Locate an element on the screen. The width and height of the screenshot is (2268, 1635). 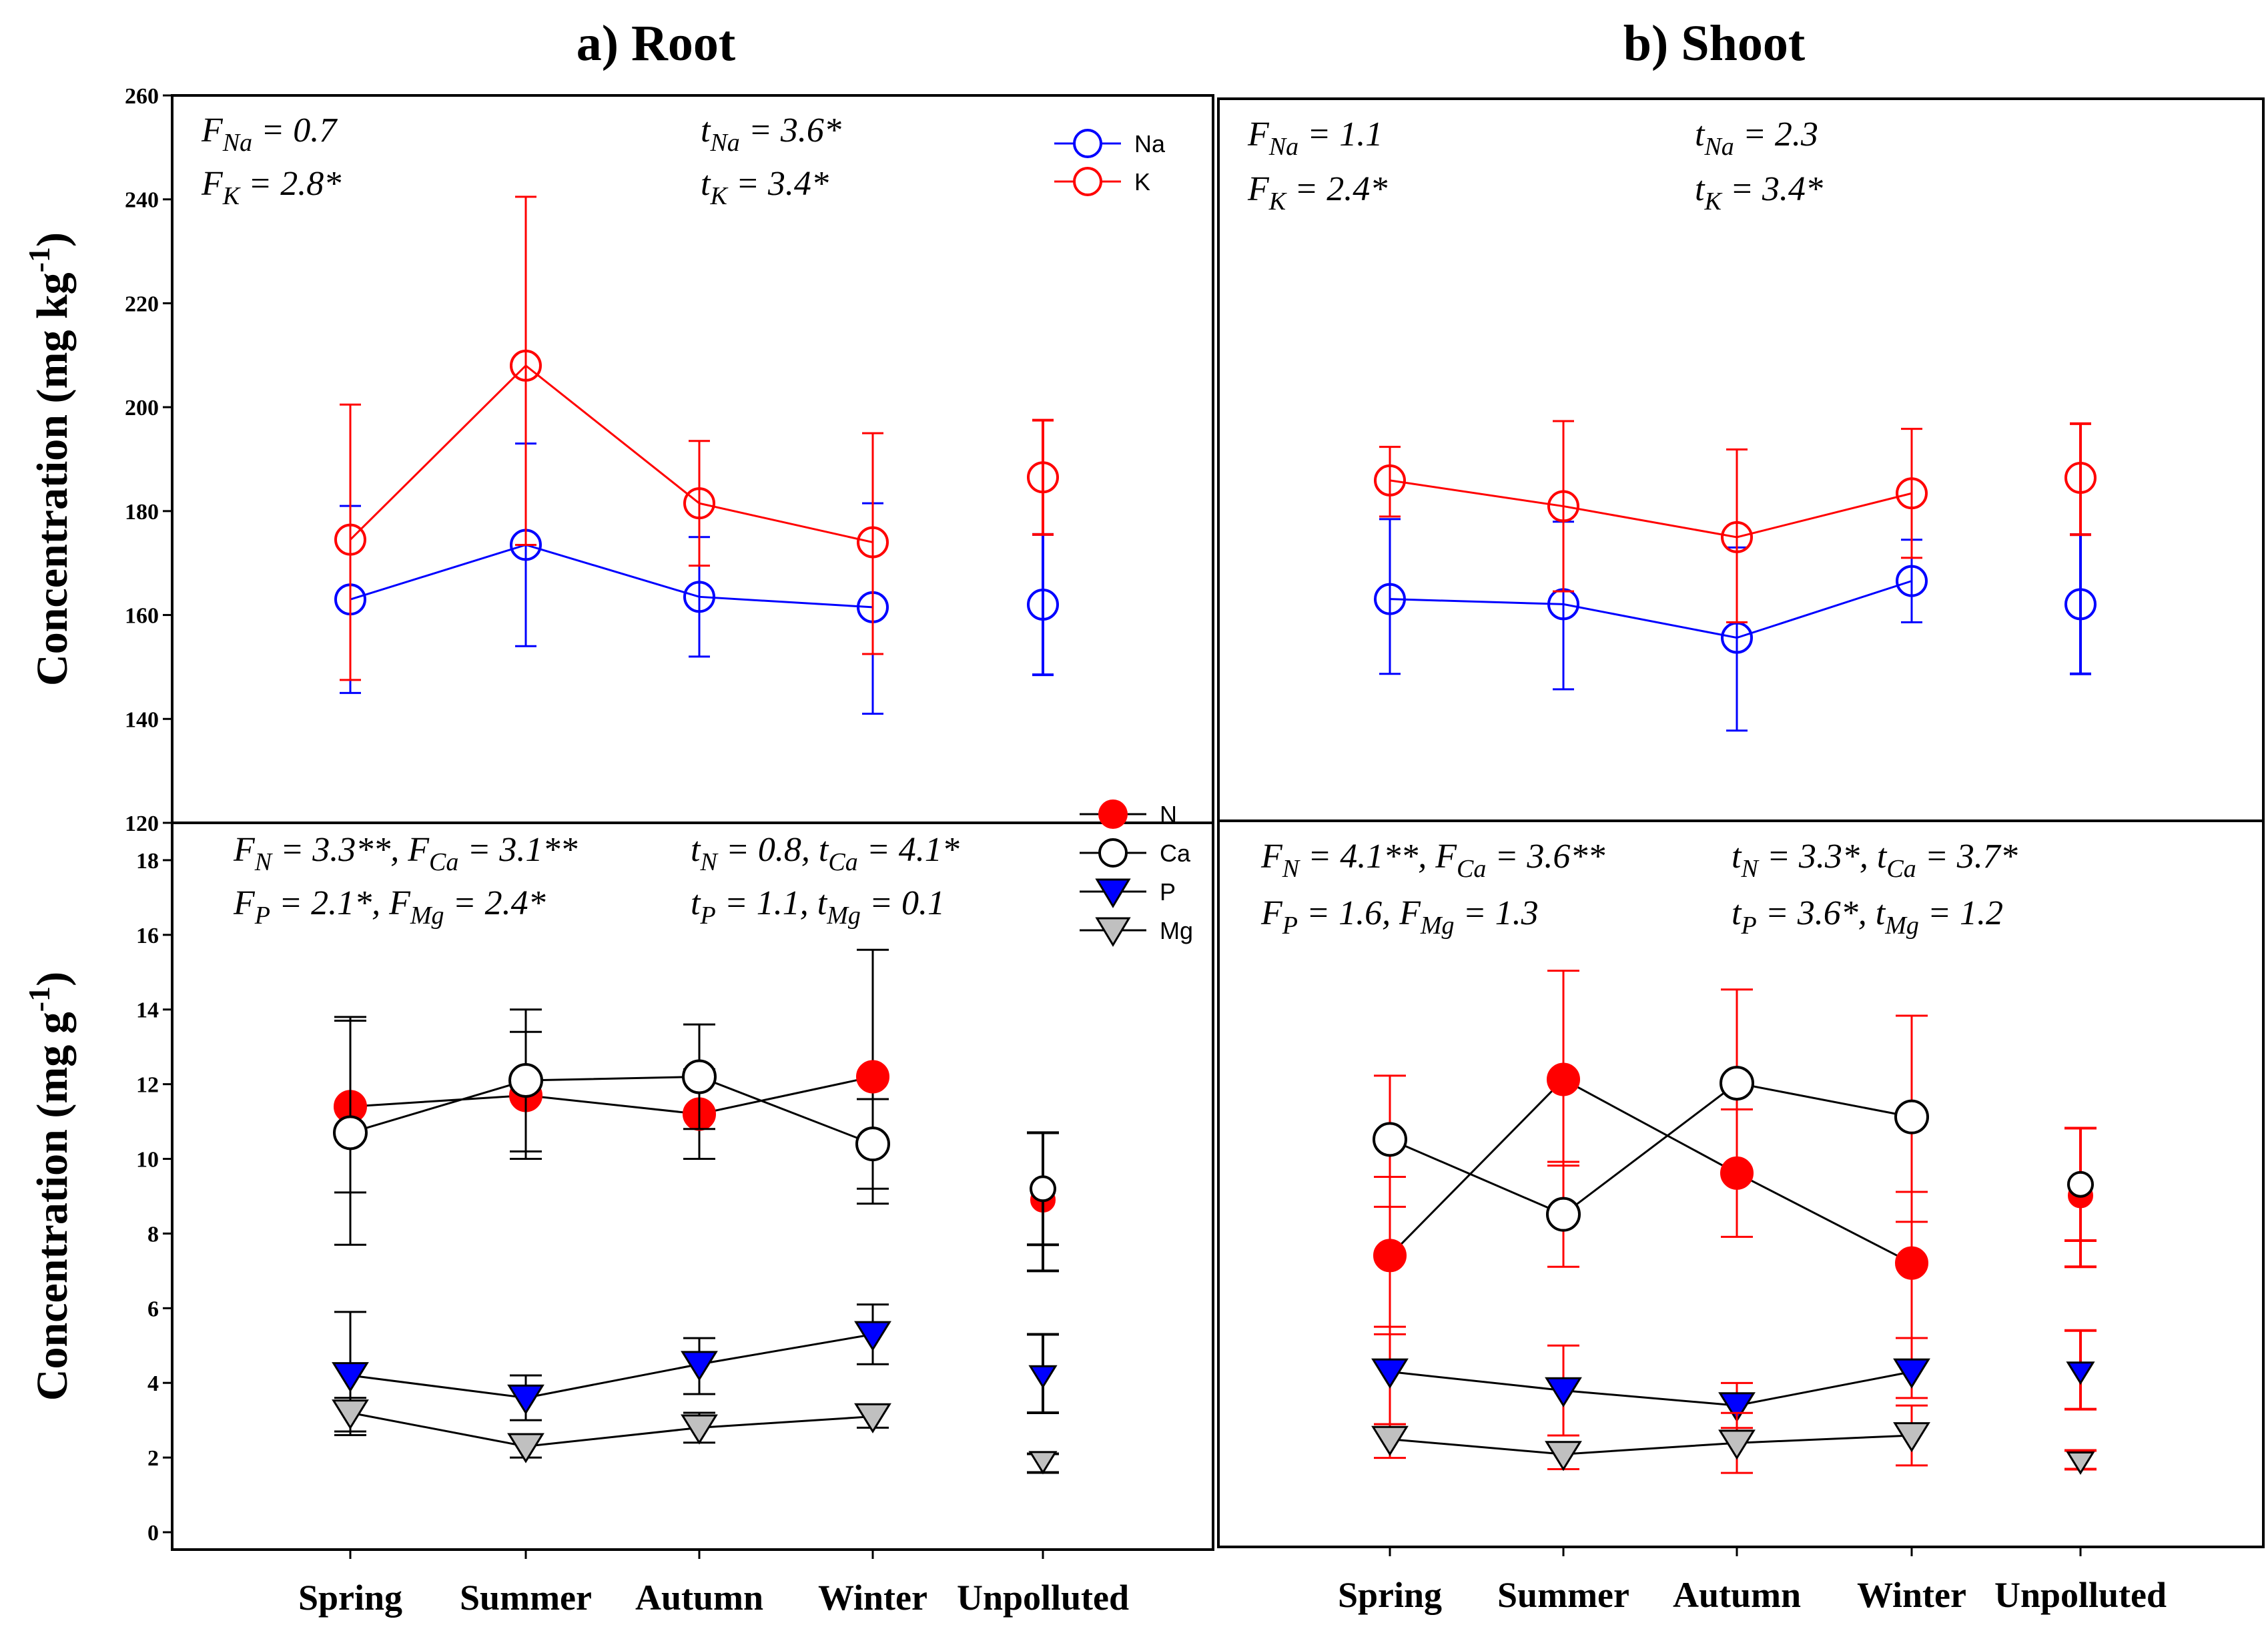
y-tick-label: 6 is located at coordinates (153, 1309).